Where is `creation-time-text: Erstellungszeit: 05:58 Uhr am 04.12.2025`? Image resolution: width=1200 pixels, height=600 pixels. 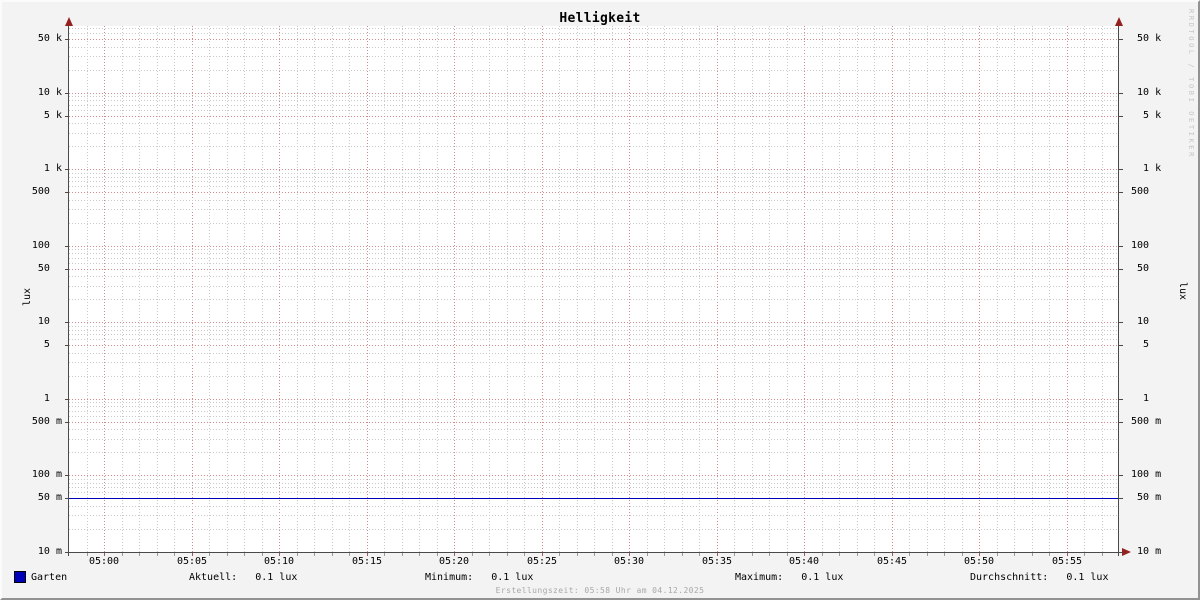
creation-time-text: Erstellungszeit: 05:58 Uhr am 04.12.2025 is located at coordinates (600, 590).